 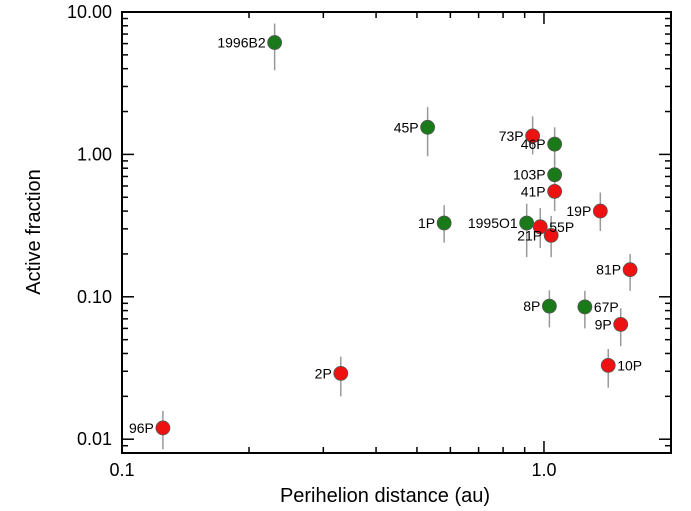 I want to click on y-axis-title: Active fraction, so click(x=34, y=232).